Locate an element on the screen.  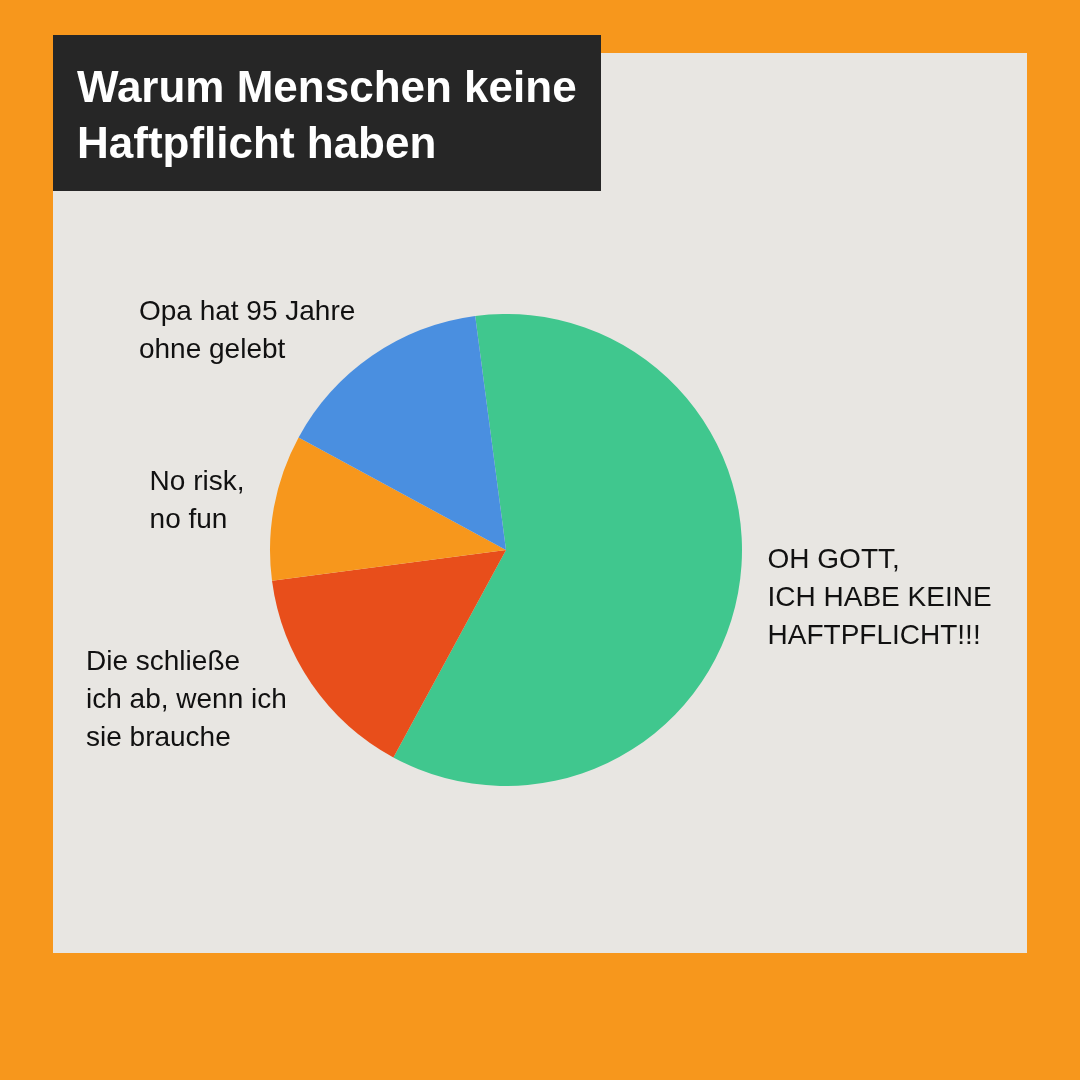
chart-title: Warum Menschen keine Haftpflicht haben is located at coordinates (327, 113).